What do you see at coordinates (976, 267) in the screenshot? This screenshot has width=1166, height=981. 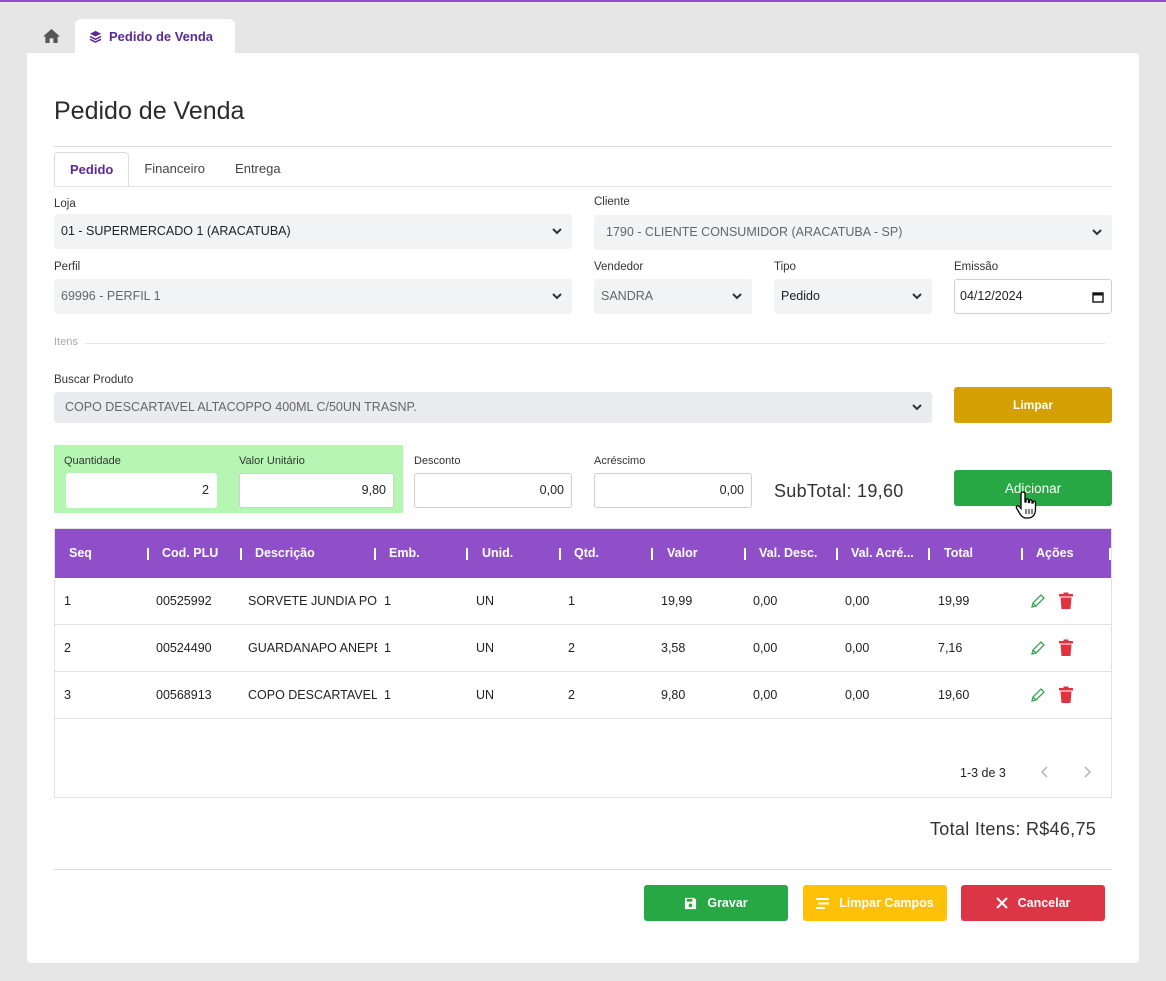 I see `emissao-label: Emissão` at bounding box center [976, 267].